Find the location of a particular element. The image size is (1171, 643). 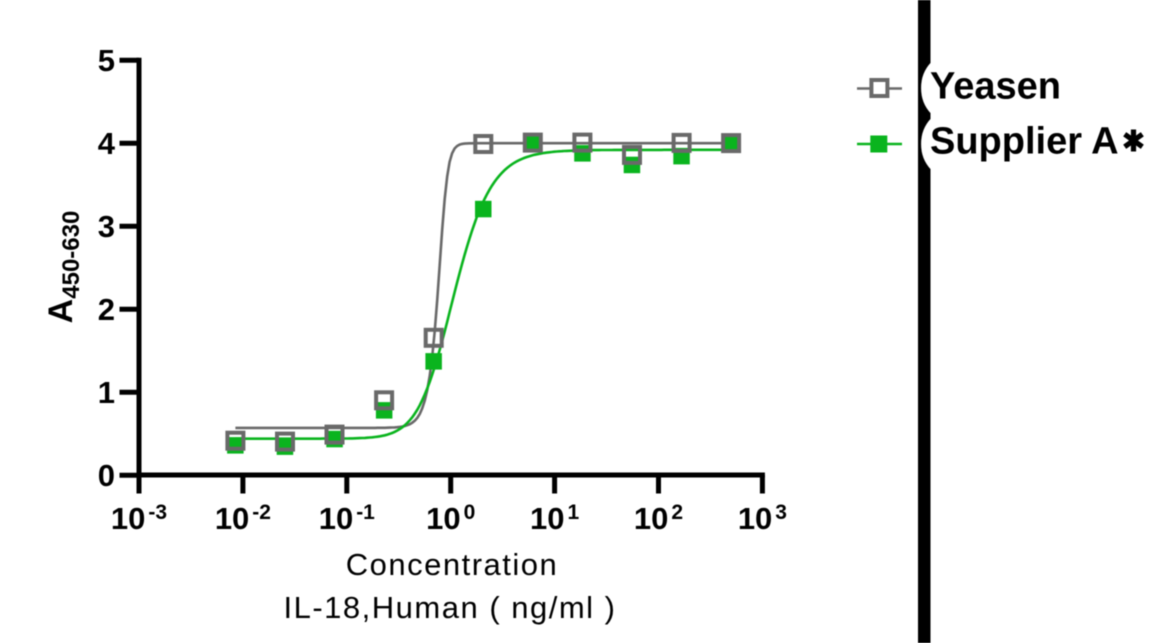

svg-text: Supplier A is located at coordinates (1024, 141).